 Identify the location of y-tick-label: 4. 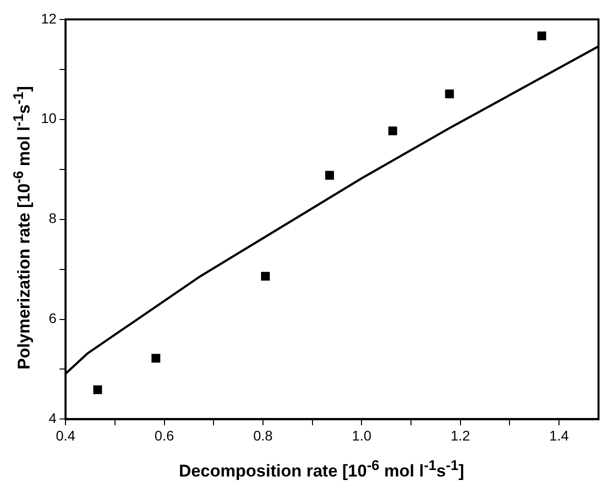
(52, 418).